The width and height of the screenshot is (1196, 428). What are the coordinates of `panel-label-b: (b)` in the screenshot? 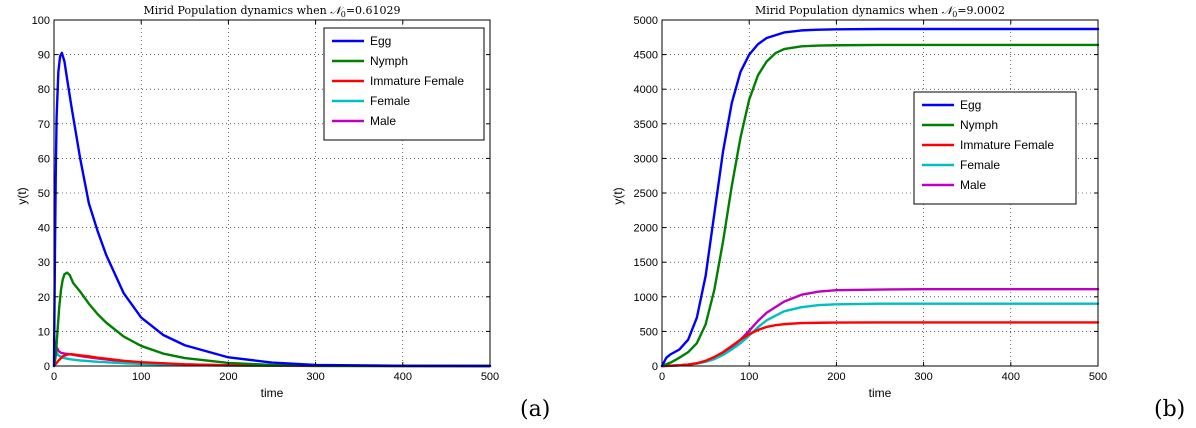 It's located at (1169, 409).